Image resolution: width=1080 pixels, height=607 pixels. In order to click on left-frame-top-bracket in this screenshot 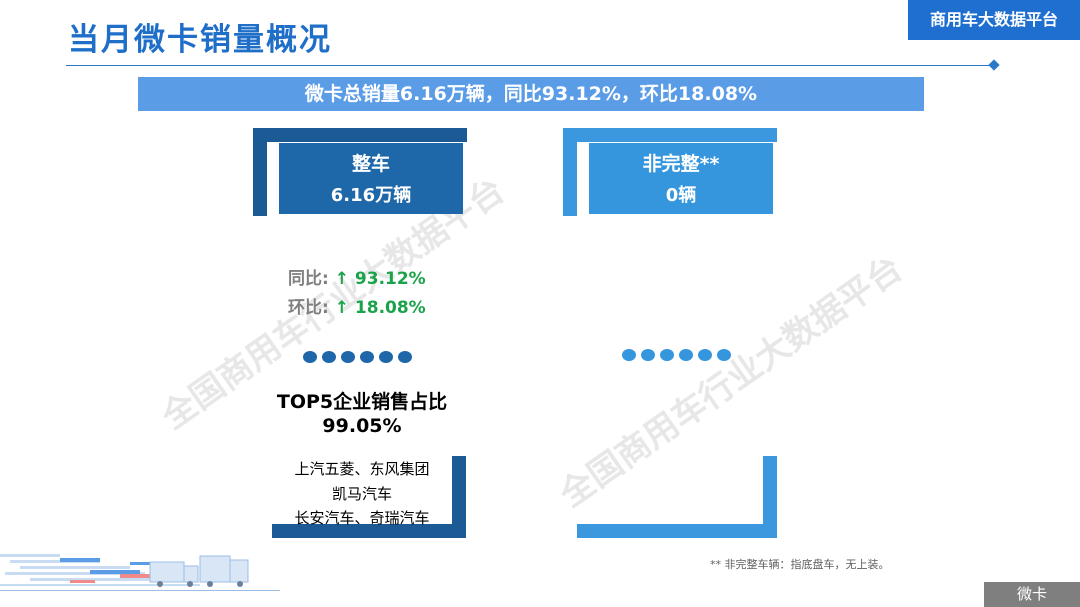, I will do `click(360, 172)`.